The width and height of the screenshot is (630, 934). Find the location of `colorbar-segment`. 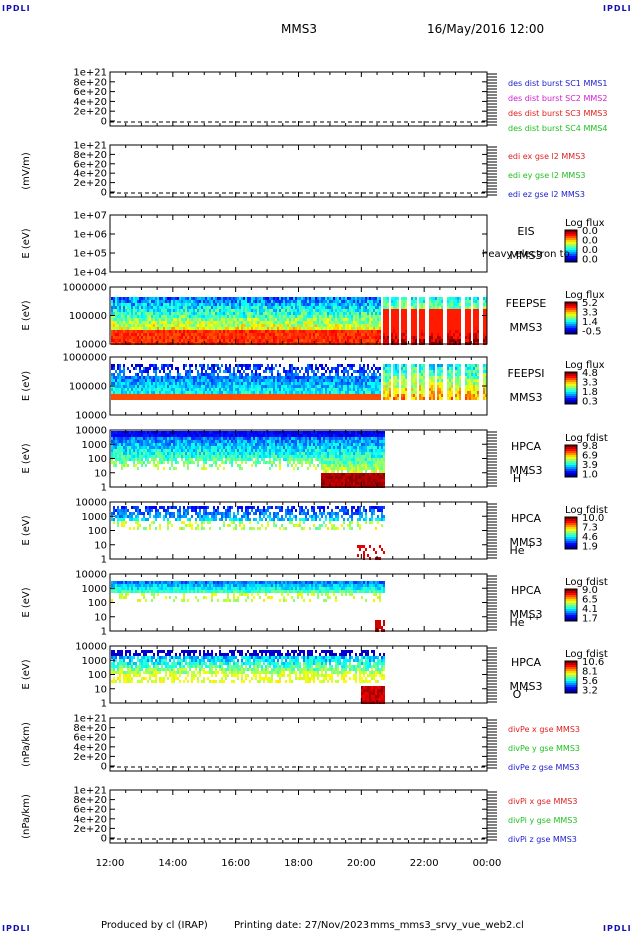

colorbar-segment is located at coordinates (571, 331).